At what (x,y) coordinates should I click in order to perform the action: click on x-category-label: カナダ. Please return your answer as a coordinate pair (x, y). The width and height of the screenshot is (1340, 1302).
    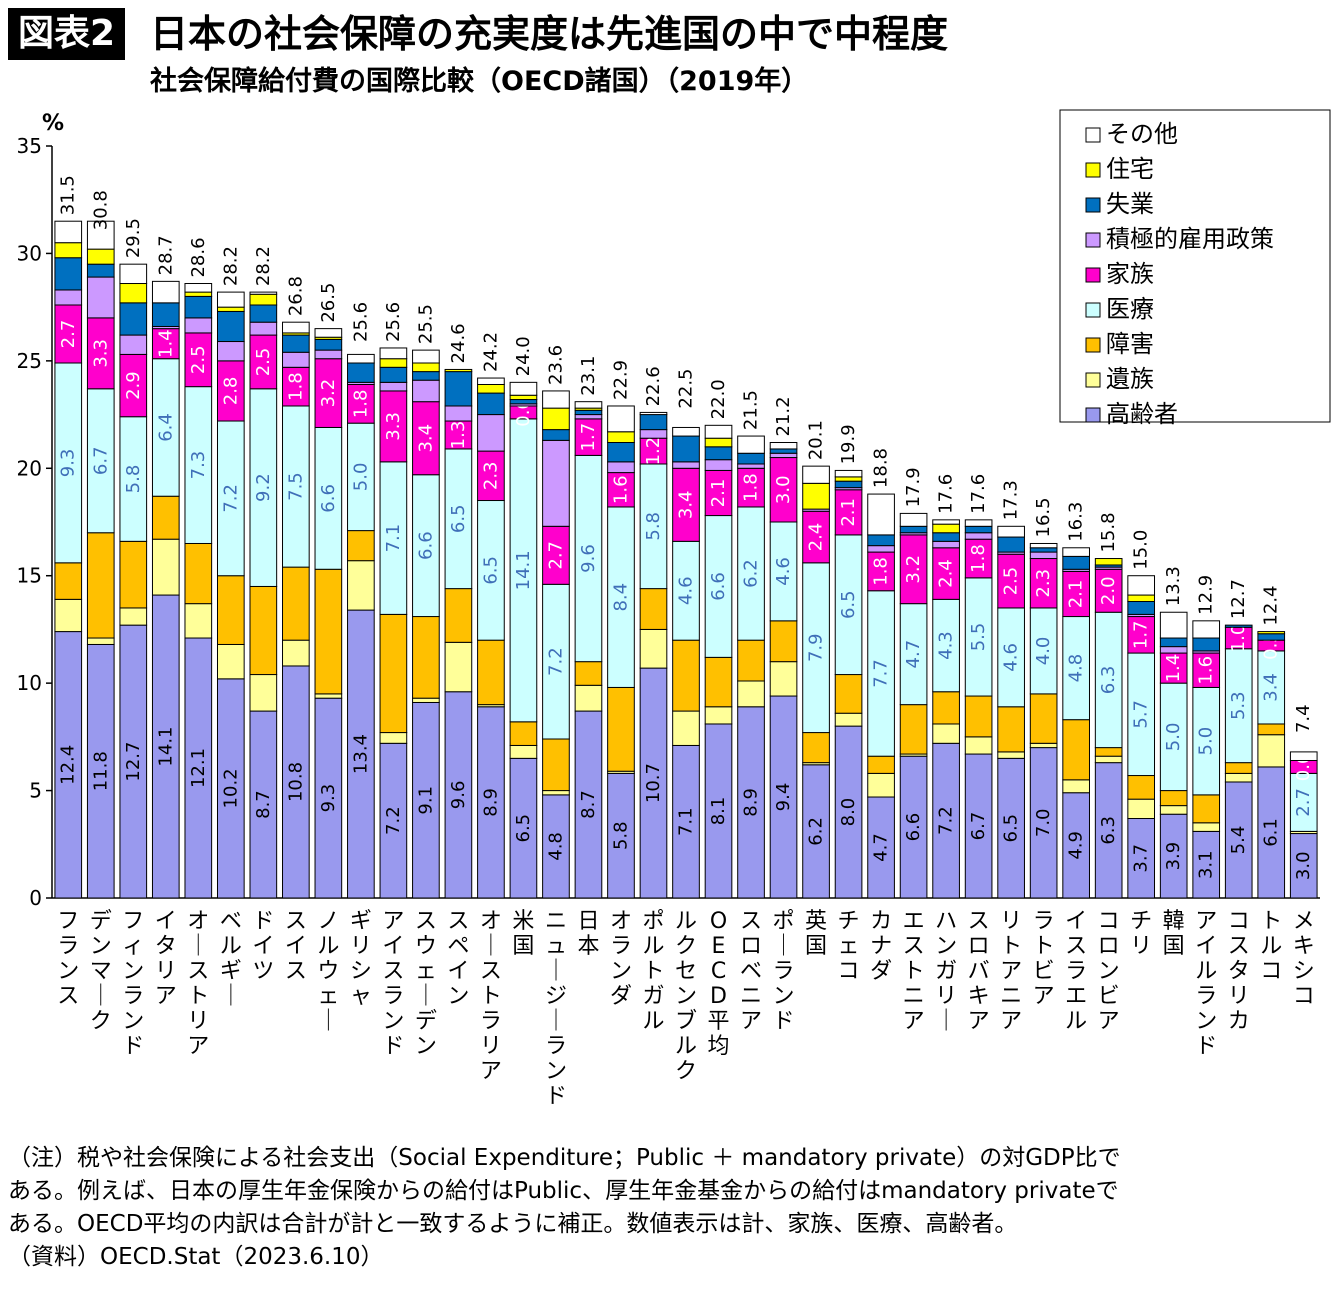
    Looking at the image, I should click on (881, 946).